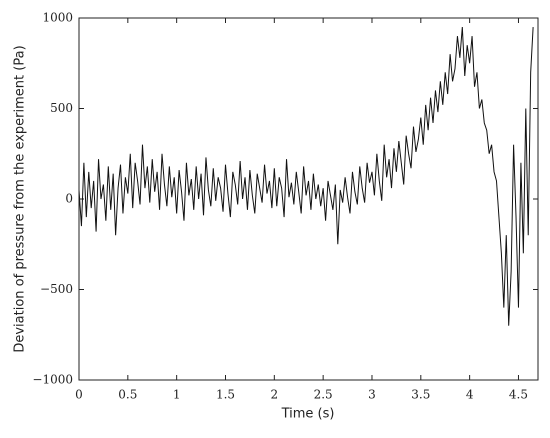  I want to click on x-tick-label: 1.5, so click(225, 395).